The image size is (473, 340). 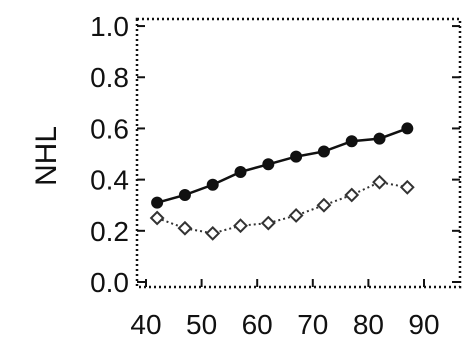 What do you see at coordinates (109, 26) in the screenshot?
I see `y-tick-label: 1.0` at bounding box center [109, 26].